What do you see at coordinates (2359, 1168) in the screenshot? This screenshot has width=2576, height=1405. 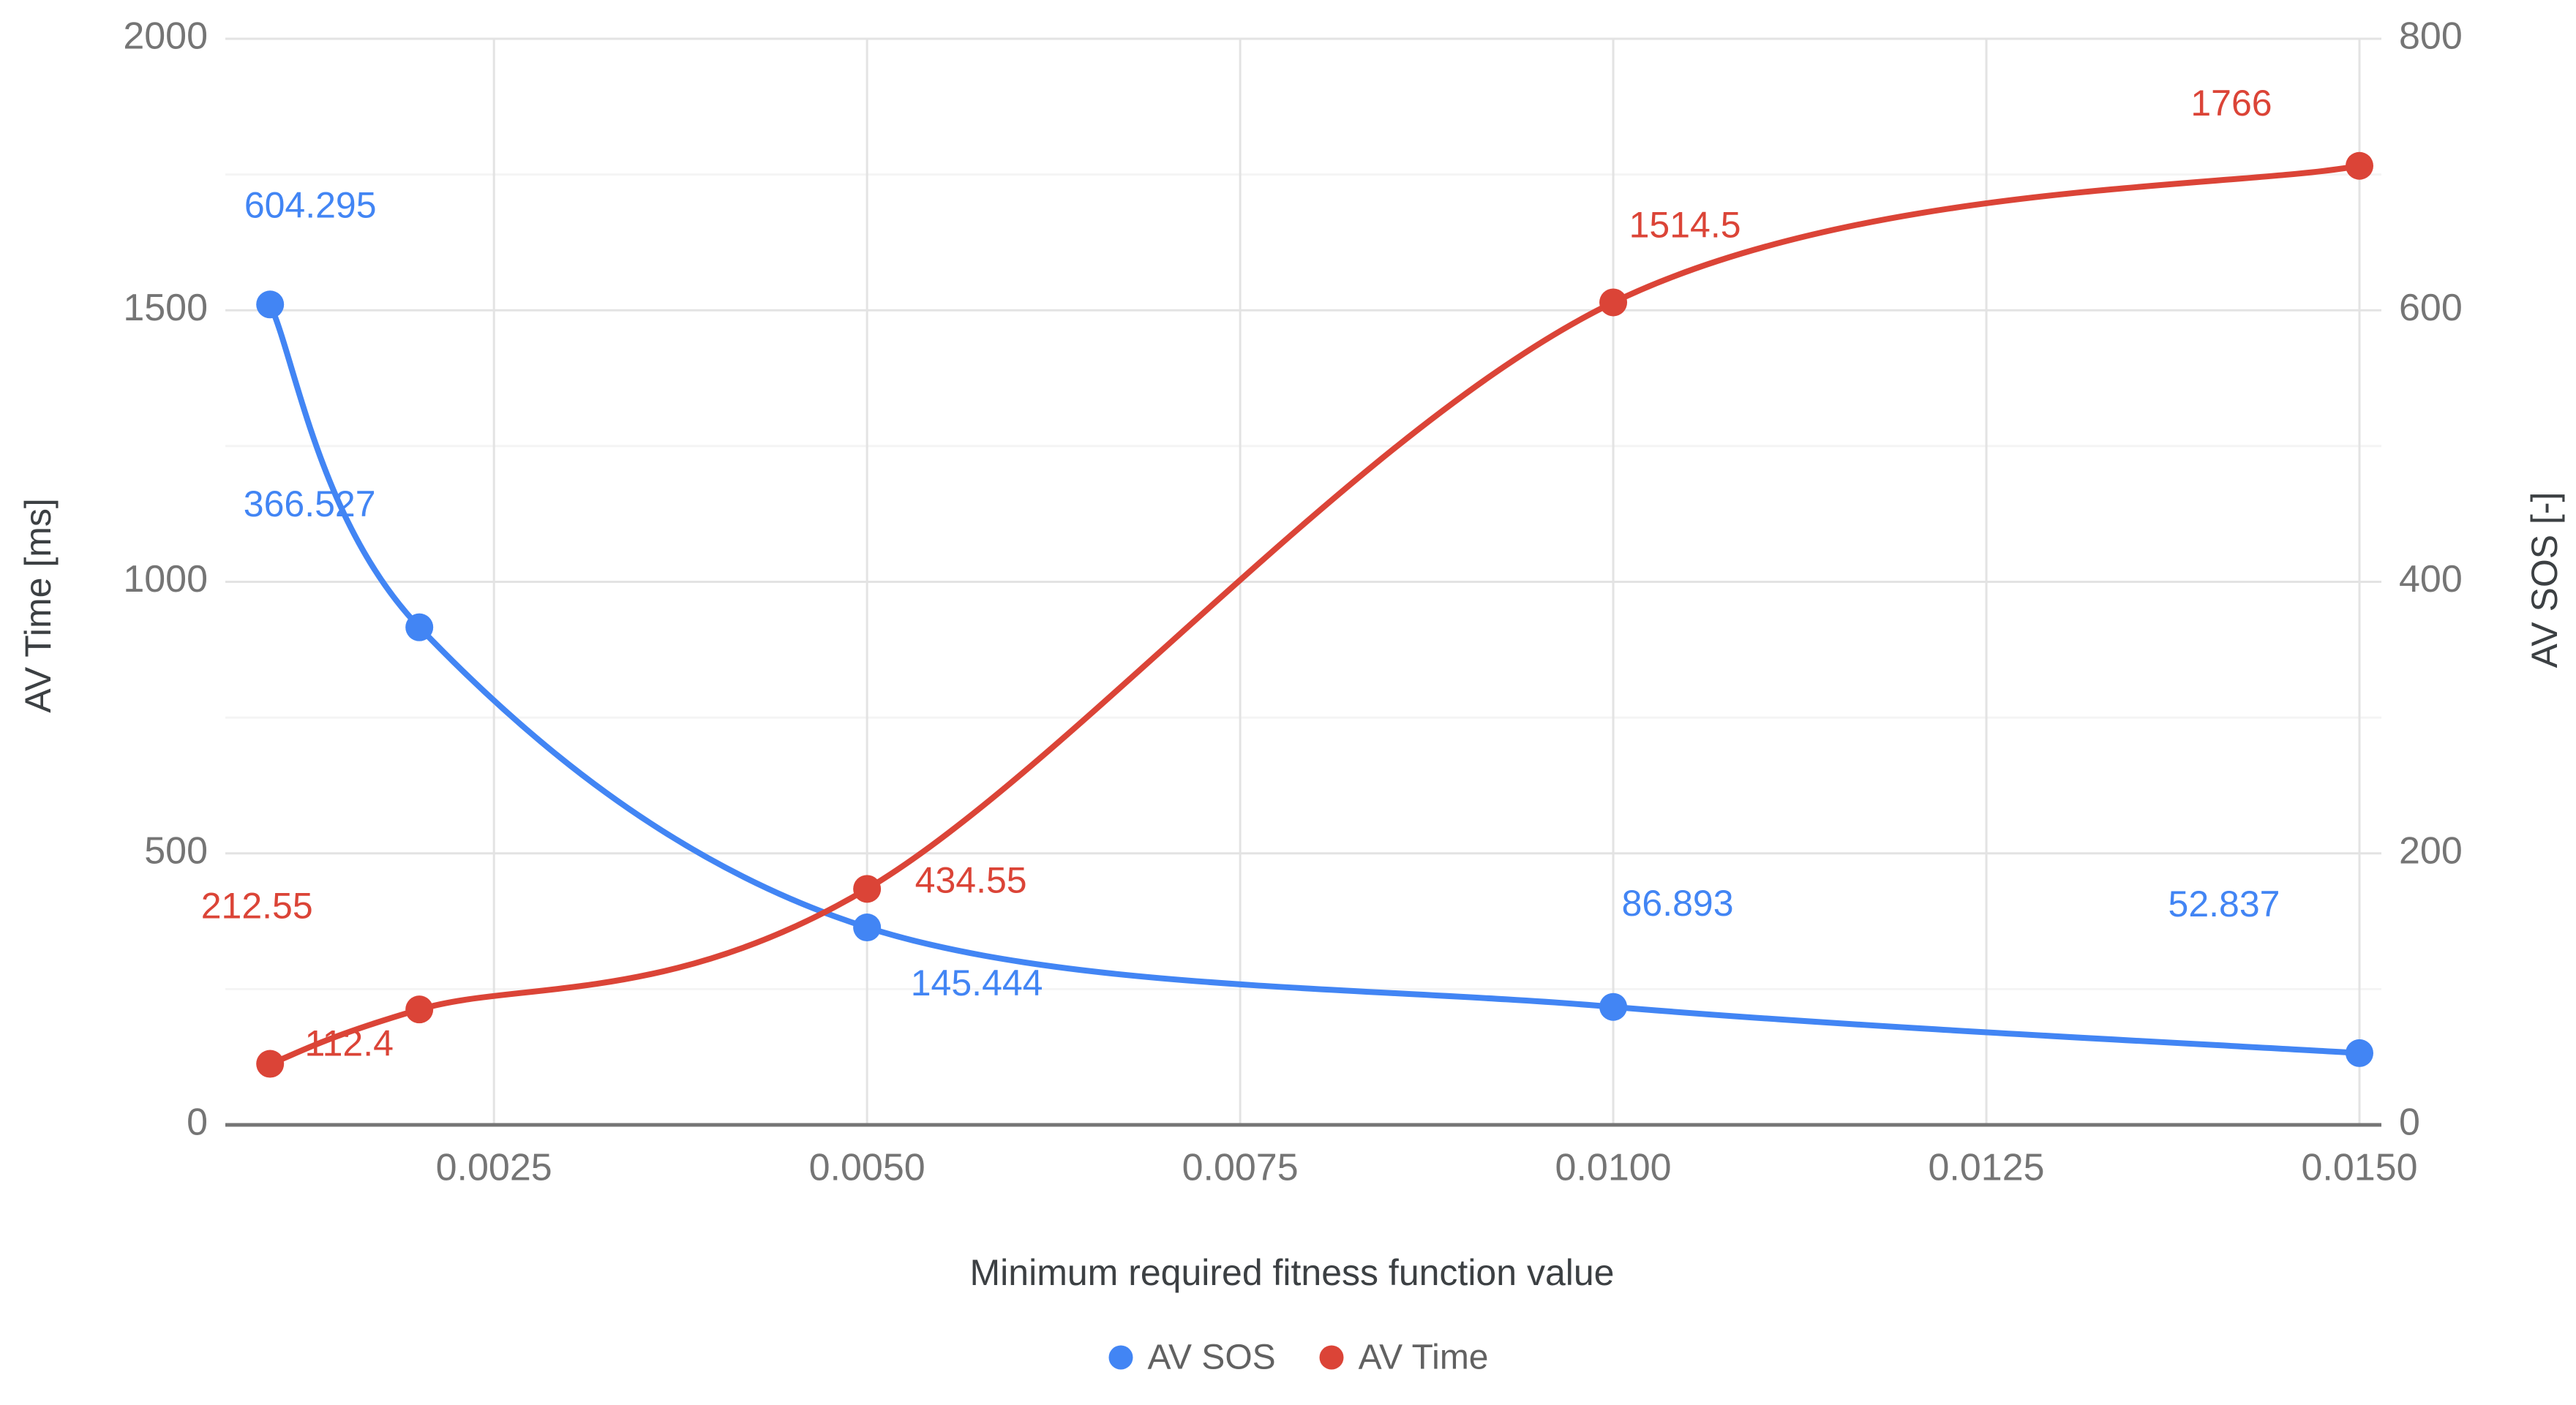 I see `x-tick-label-5: 0.0150` at bounding box center [2359, 1168].